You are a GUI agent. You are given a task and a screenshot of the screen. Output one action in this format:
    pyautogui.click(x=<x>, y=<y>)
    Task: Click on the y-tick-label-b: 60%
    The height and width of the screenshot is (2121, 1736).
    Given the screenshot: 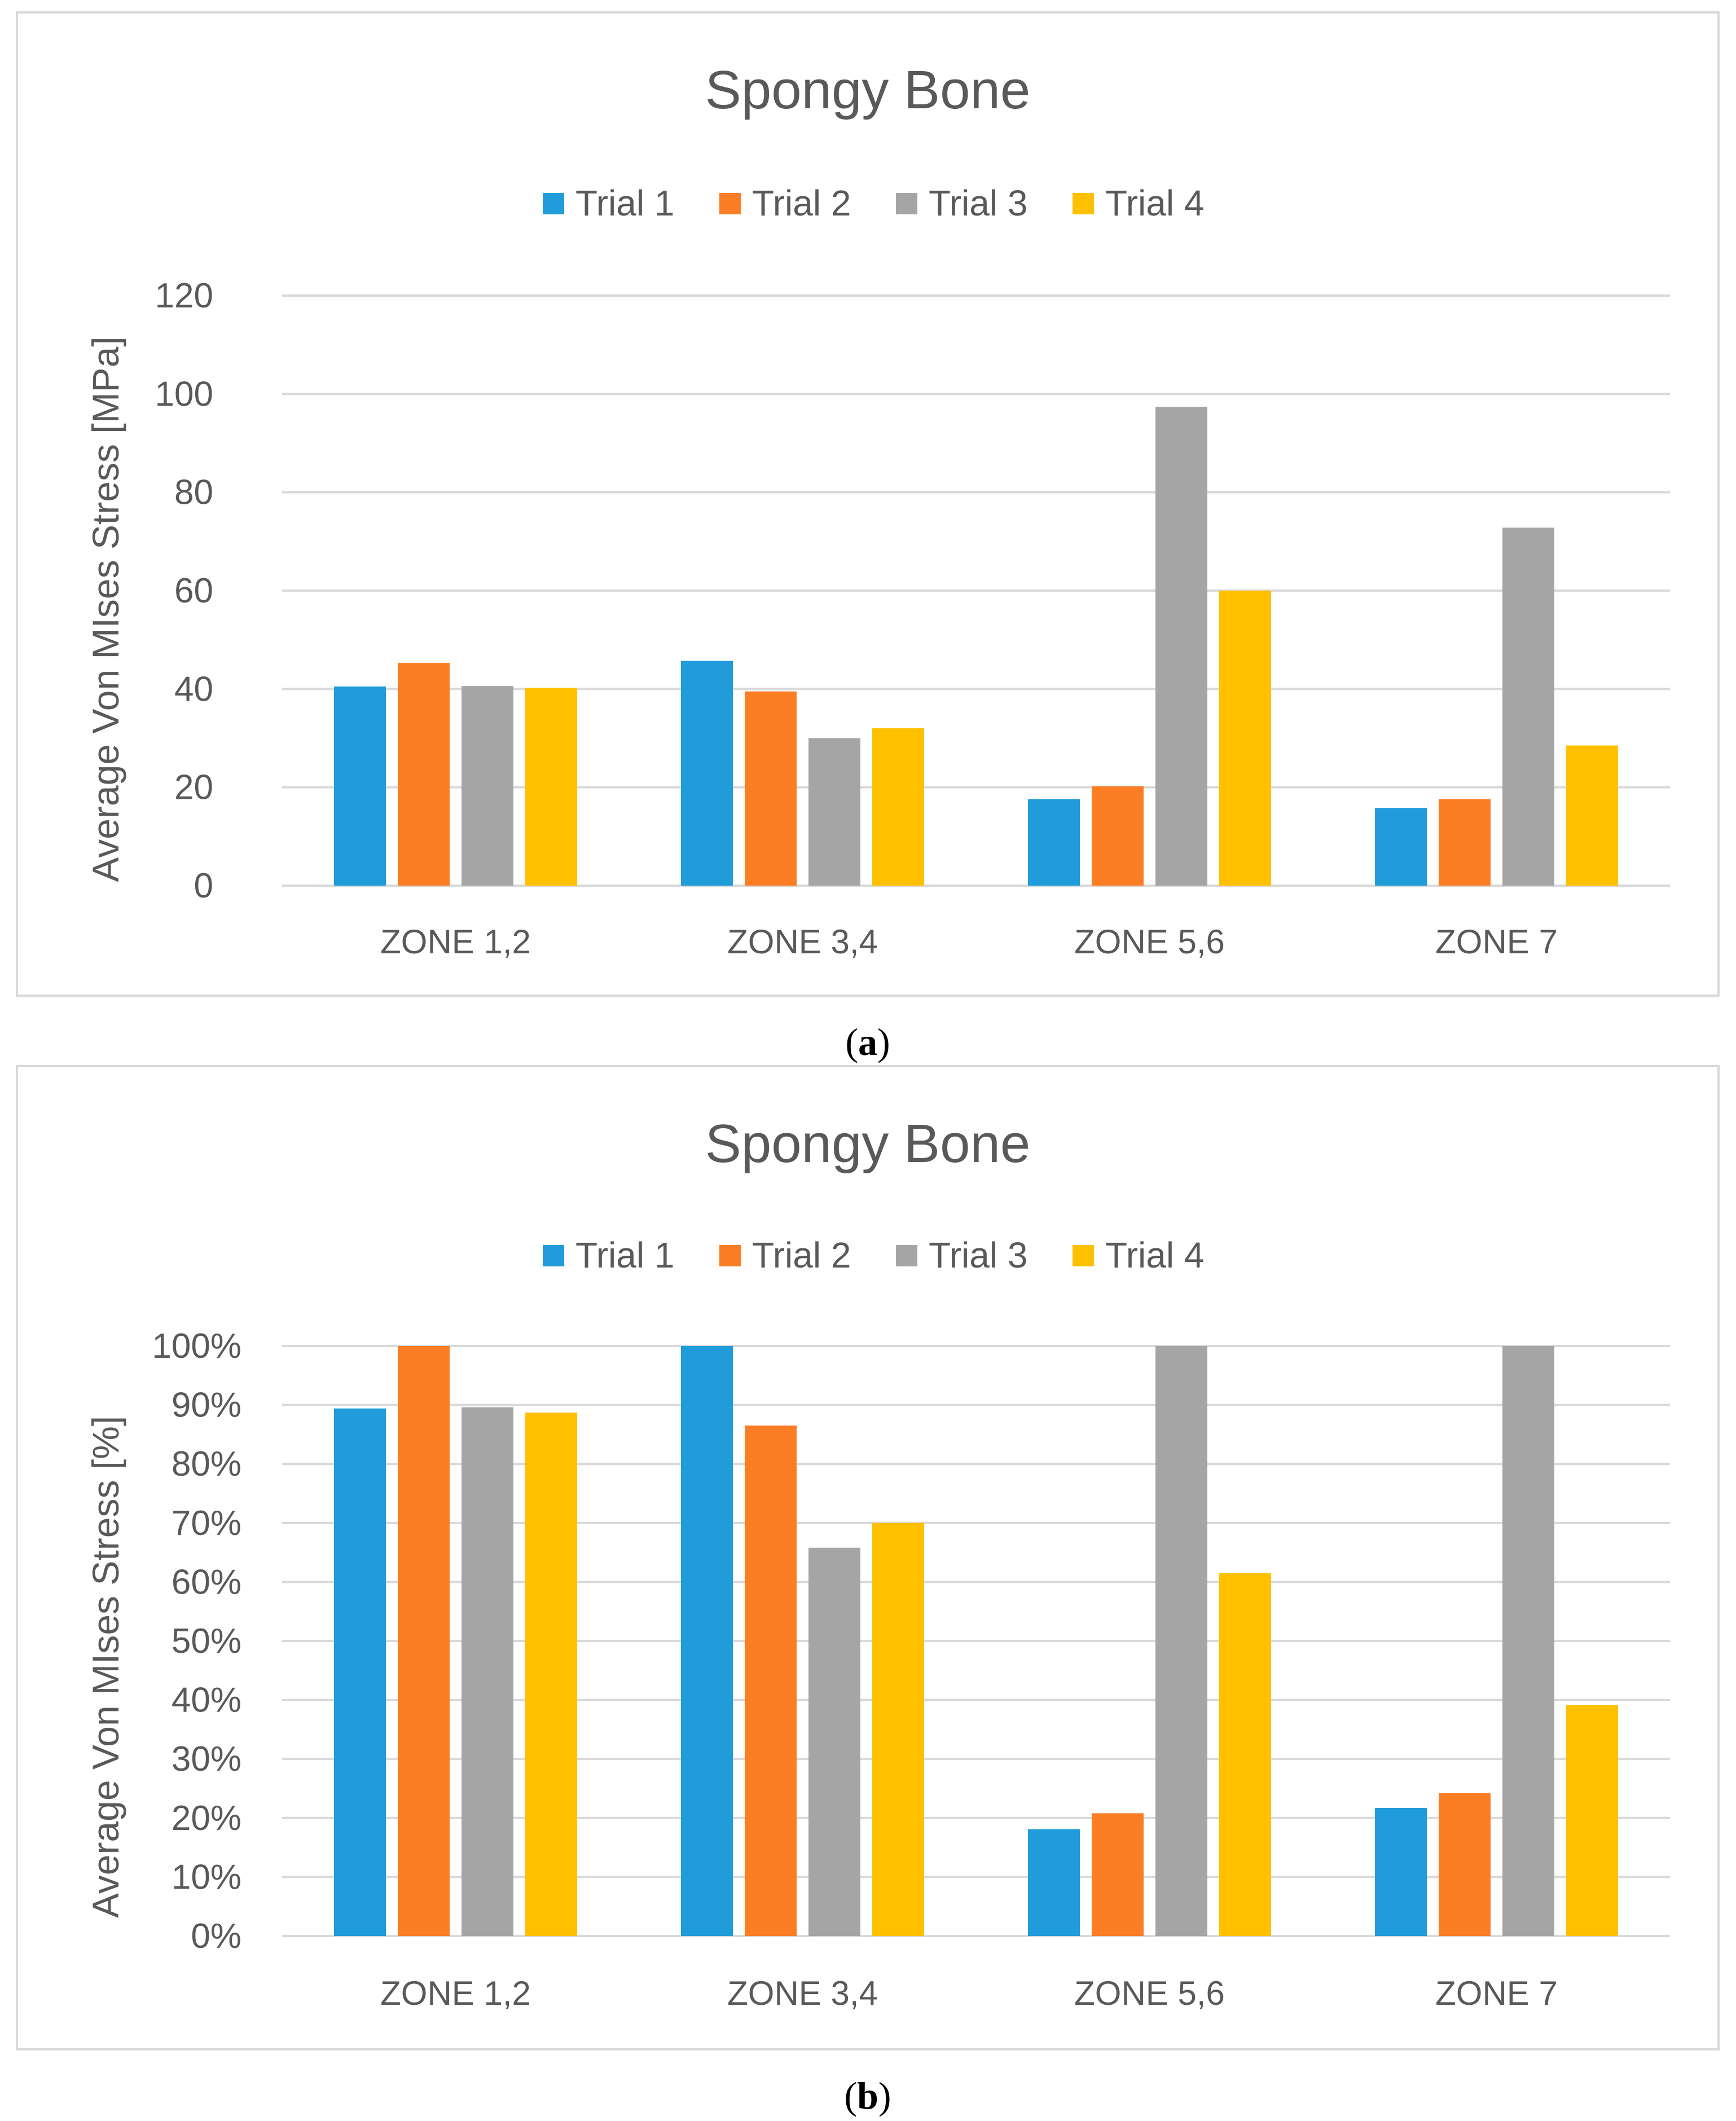 What is the action you would take?
    pyautogui.click(x=206, y=1582)
    